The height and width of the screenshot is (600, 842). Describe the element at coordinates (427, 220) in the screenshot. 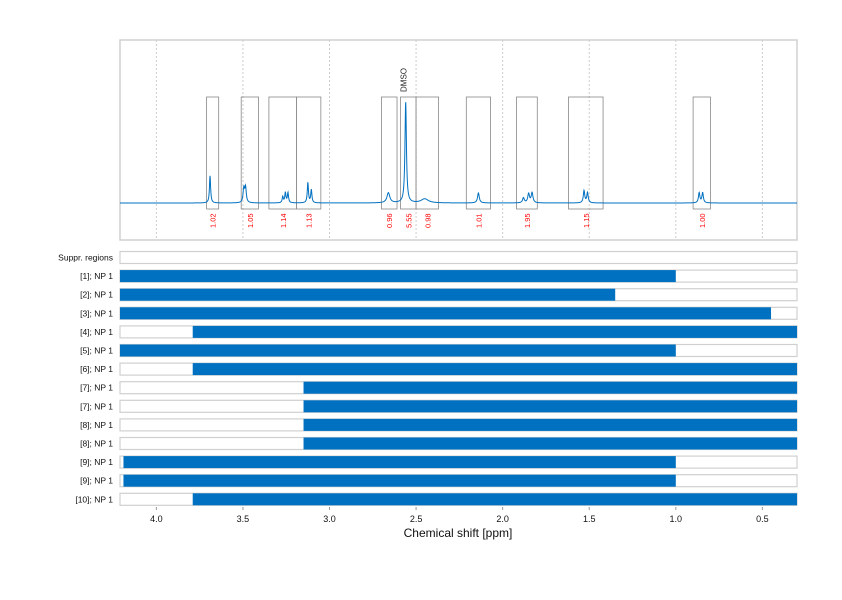

I see `integral-label: 0.98` at that location.